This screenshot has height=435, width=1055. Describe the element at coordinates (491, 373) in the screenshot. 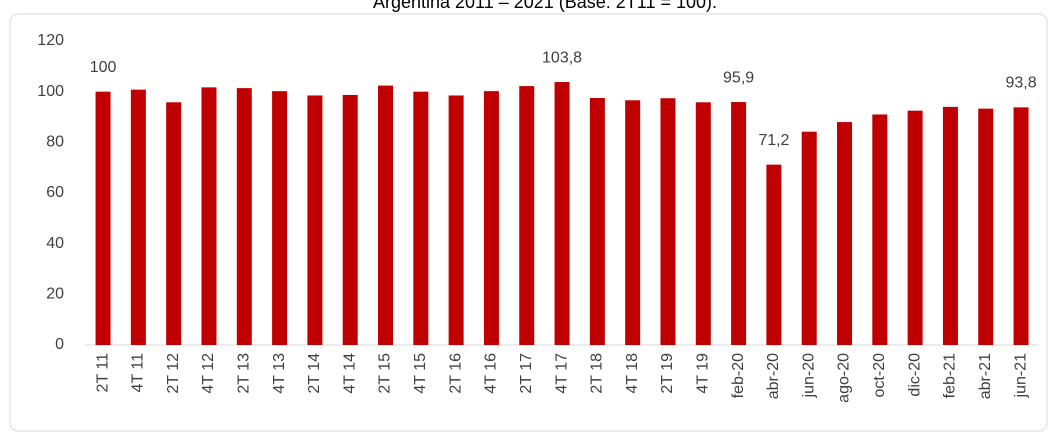

I see `x-tick-label: 4T 16` at that location.